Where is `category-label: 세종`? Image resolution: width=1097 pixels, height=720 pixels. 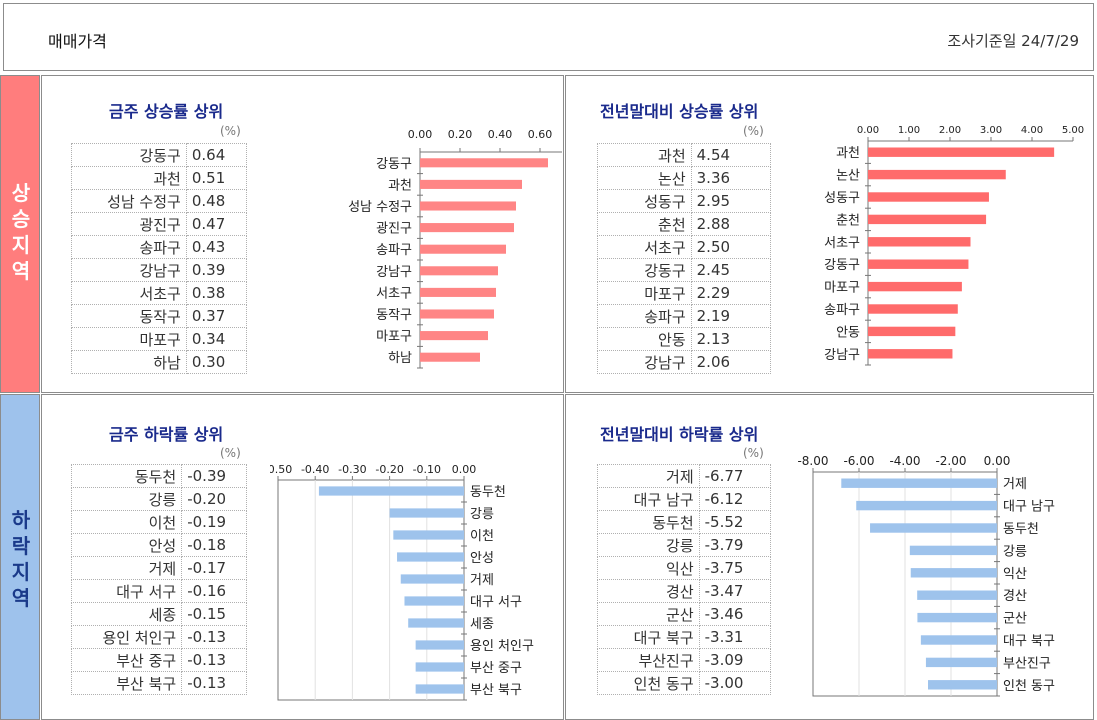
category-label: 세종 is located at coordinates (482, 624).